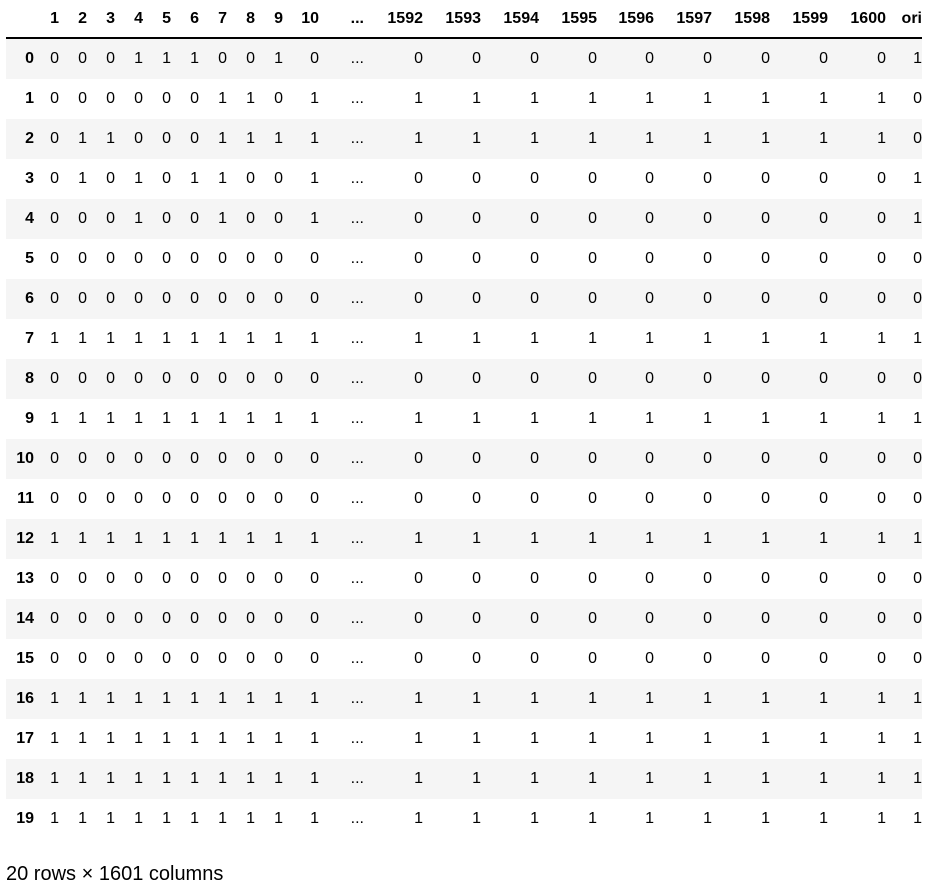 This screenshot has height=894, width=940. What do you see at coordinates (29, 378) in the screenshot?
I see `row-index: 8` at bounding box center [29, 378].